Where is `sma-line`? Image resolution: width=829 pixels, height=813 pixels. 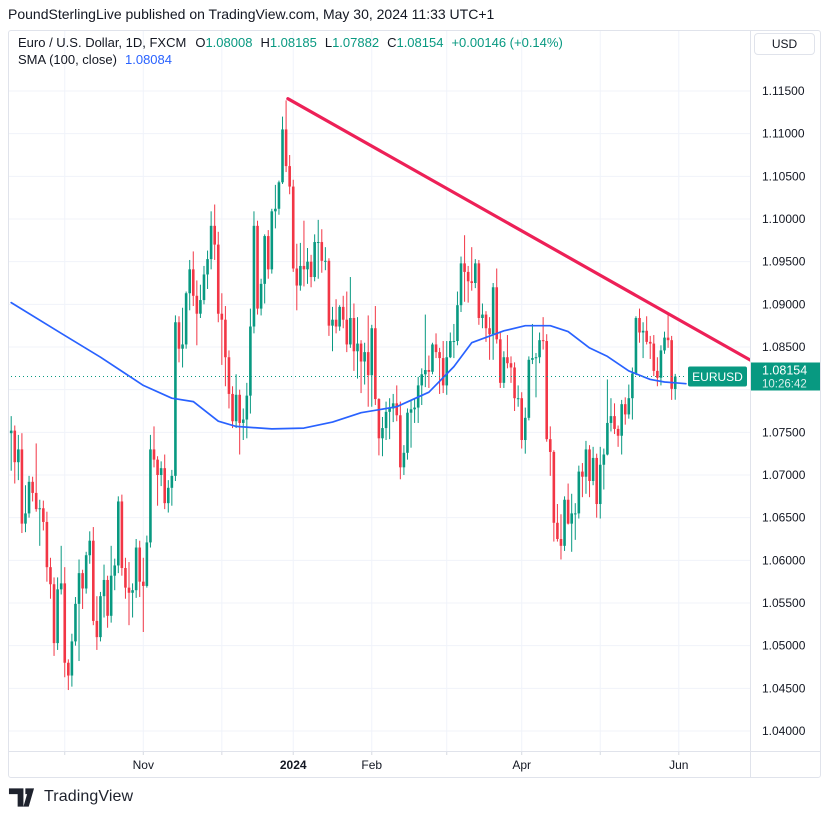
sma-line is located at coordinates (348, 365).